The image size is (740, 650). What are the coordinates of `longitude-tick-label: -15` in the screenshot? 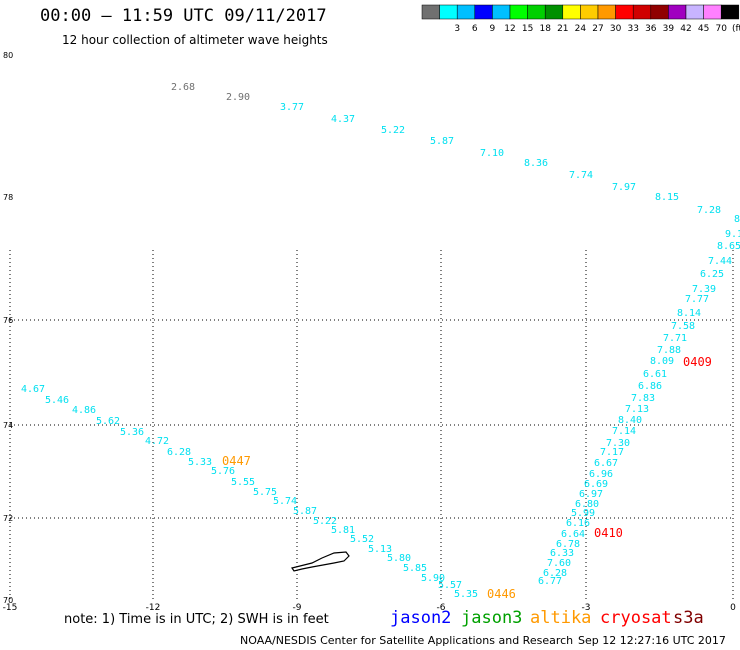 It's located at (10, 608).